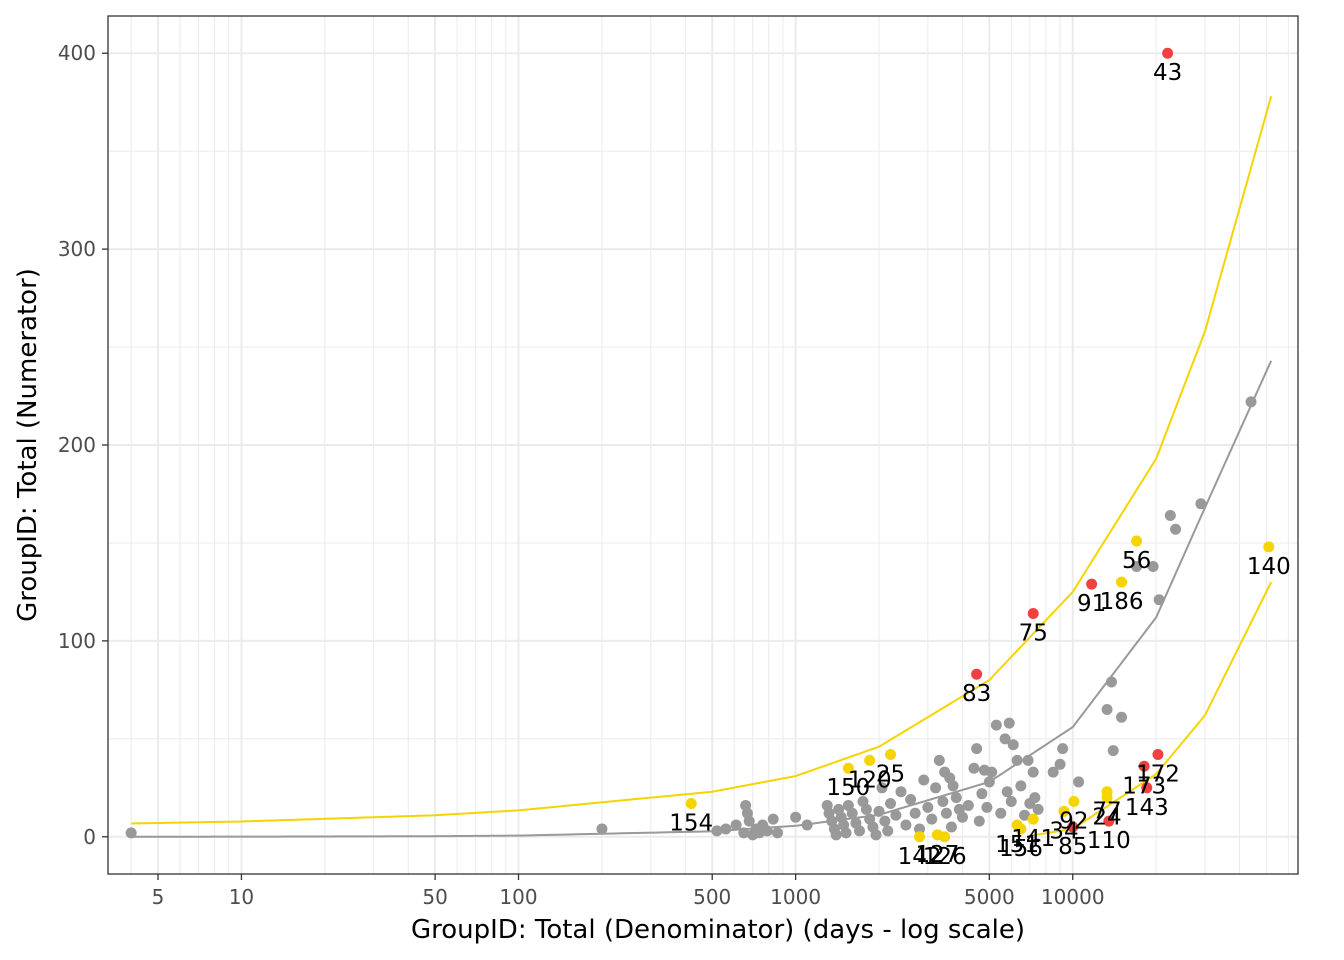 This screenshot has height=960, width=1344. Describe the element at coordinates (77, 53) in the screenshot. I see `y-tick-label: 400` at that location.